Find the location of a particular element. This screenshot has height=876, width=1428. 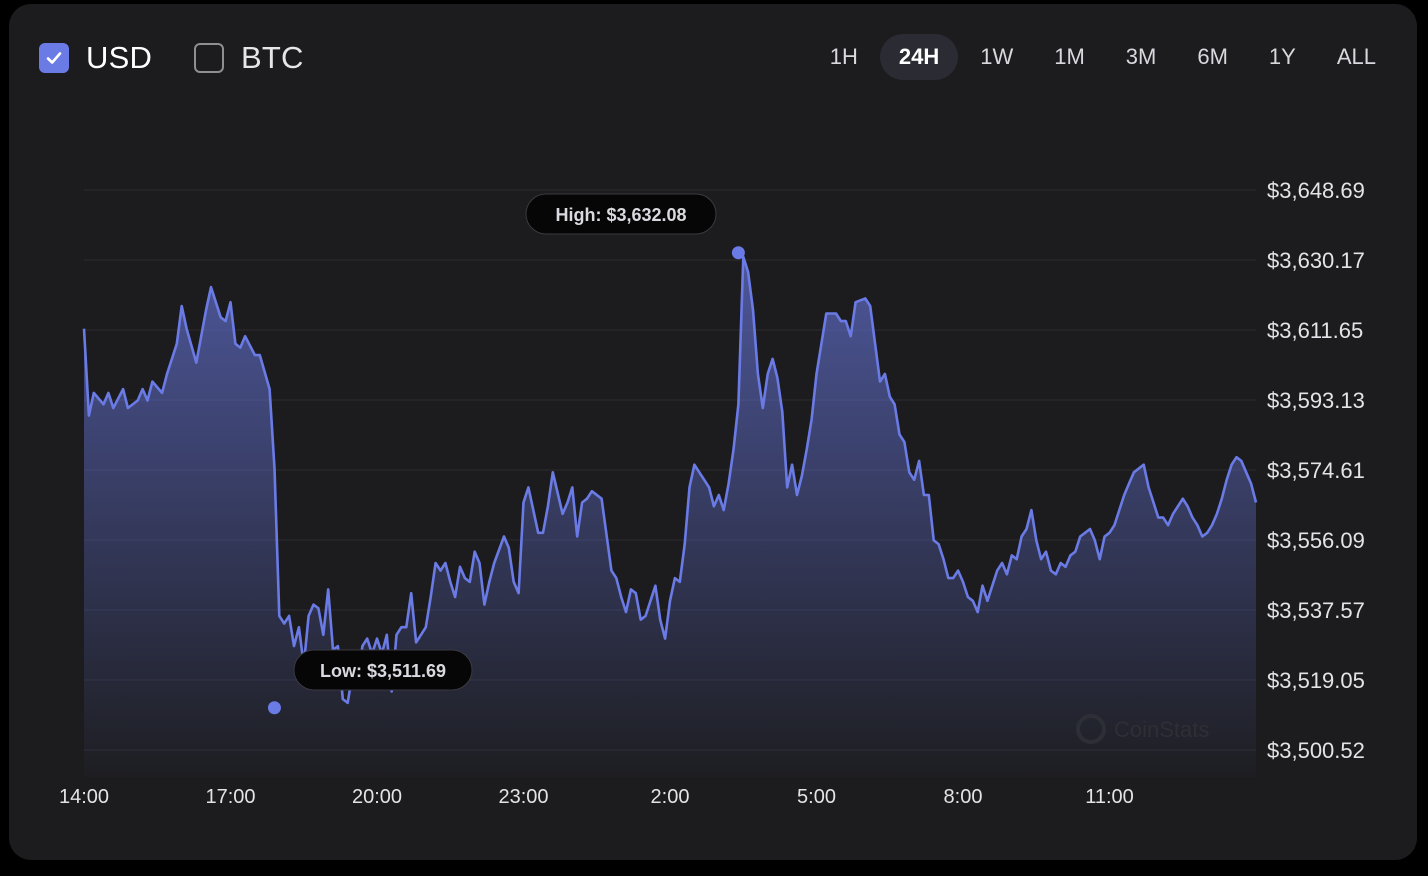

btc-checkbox is located at coordinates (209, 58).